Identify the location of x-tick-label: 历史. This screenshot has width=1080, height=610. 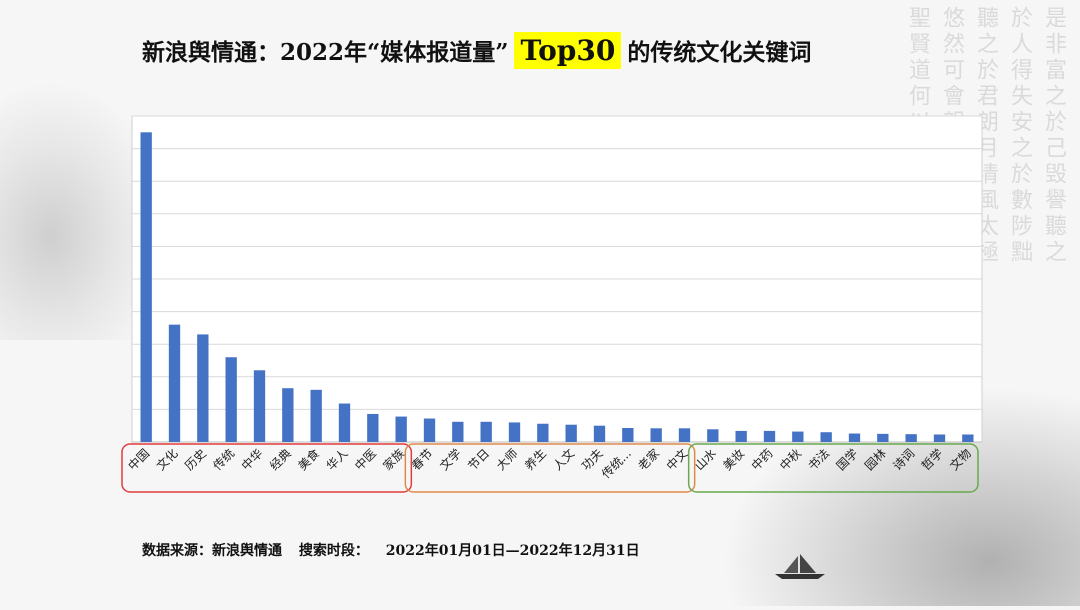
(195, 459).